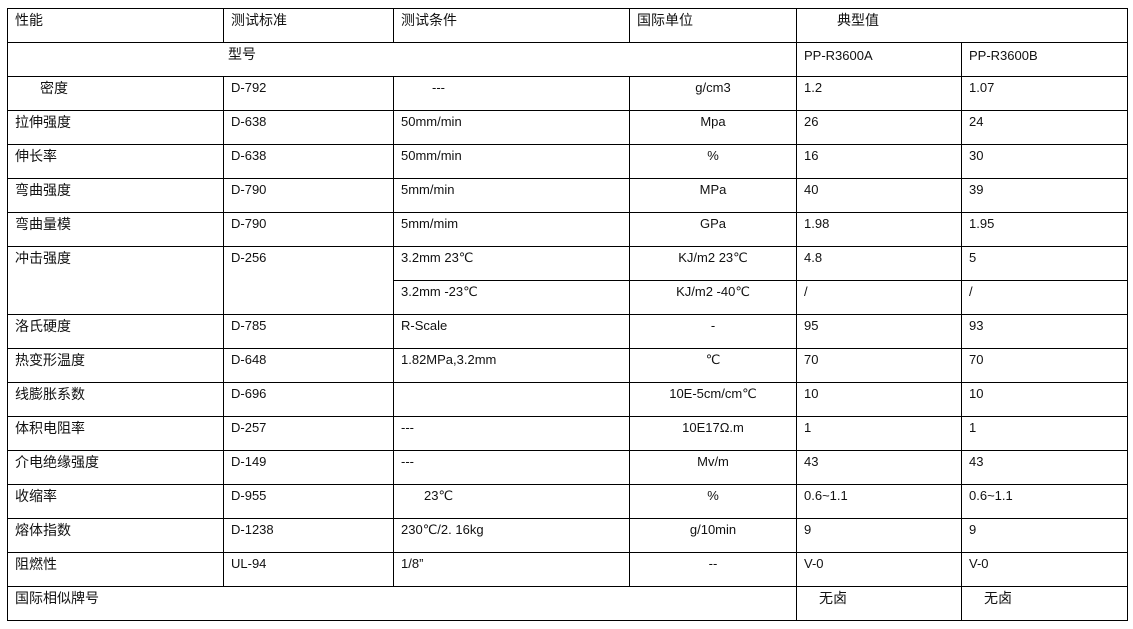 This screenshot has height=629, width=1133. Describe the element at coordinates (308, 280) in the screenshot. I see `standard-cell: D-256` at that location.